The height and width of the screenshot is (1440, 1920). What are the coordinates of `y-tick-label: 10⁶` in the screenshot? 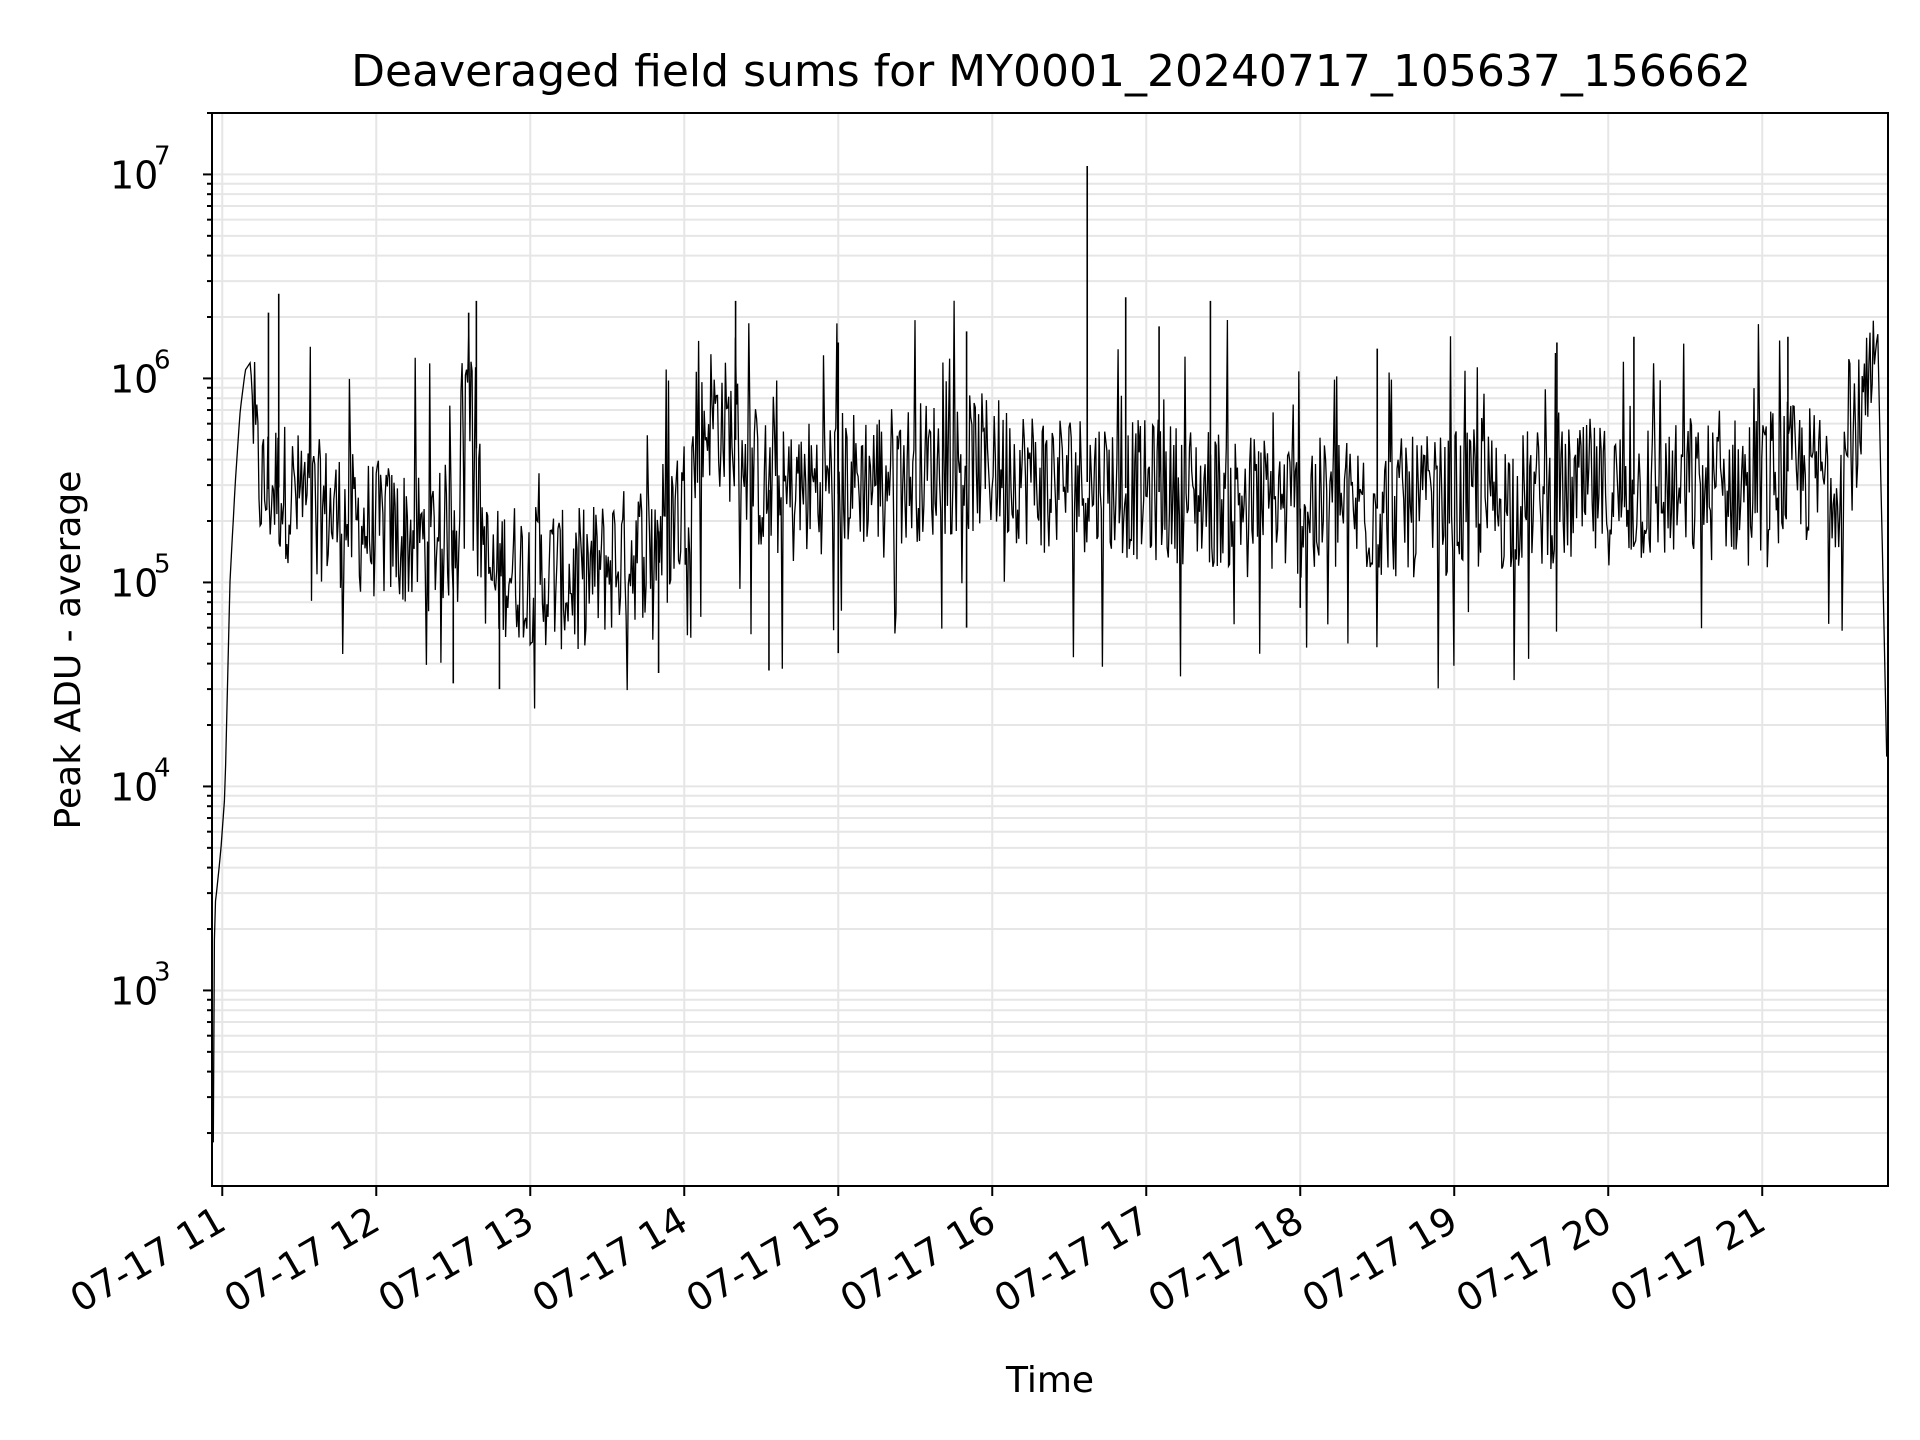 It's located at (140, 373).